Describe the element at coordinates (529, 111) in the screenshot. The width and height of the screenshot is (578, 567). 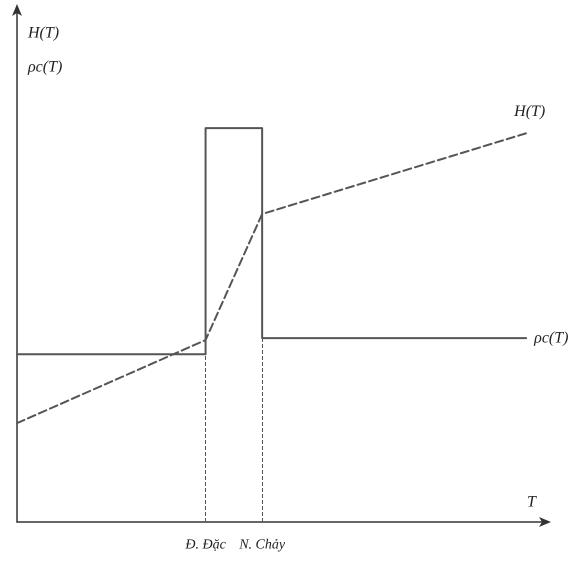
I see `series-label: H(T)` at that location.